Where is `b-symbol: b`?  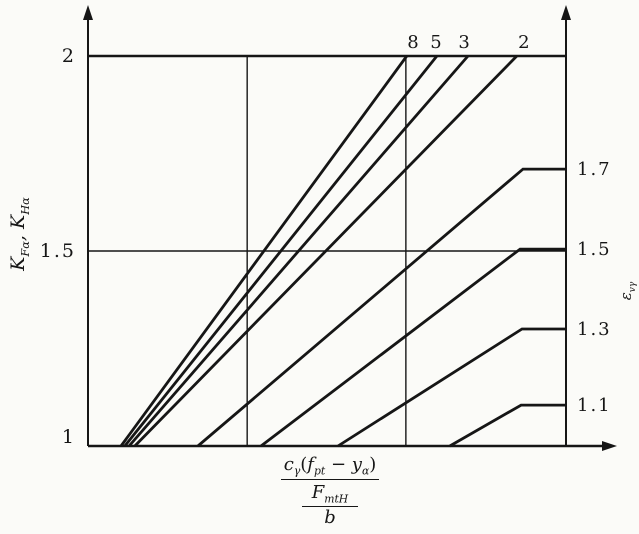
b-symbol: b is located at coordinates (330, 517).